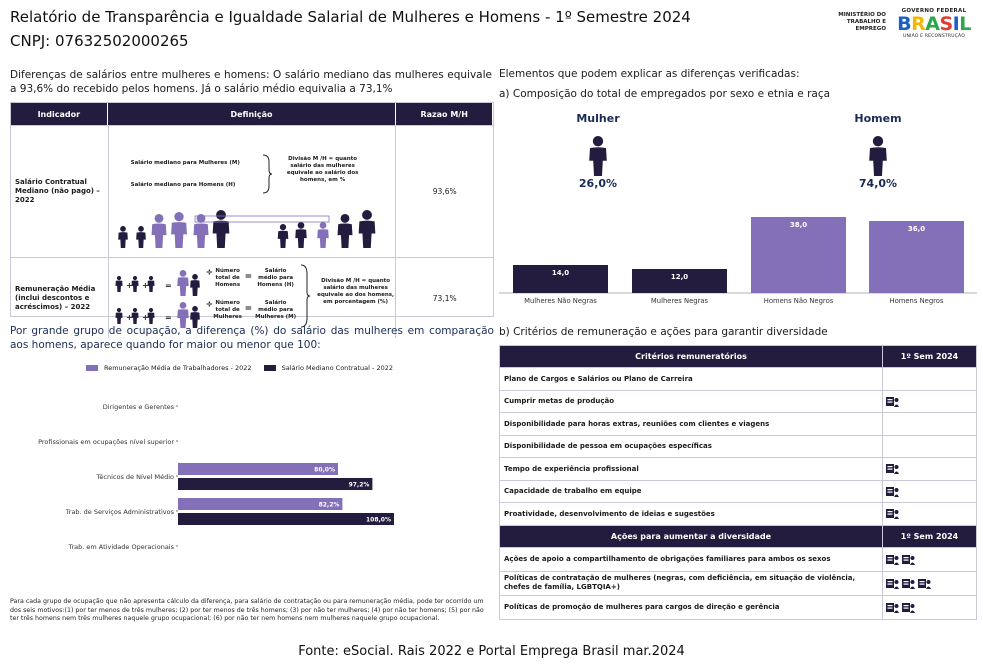  I want to click on divide-symbol: ÷, so click(209, 273).